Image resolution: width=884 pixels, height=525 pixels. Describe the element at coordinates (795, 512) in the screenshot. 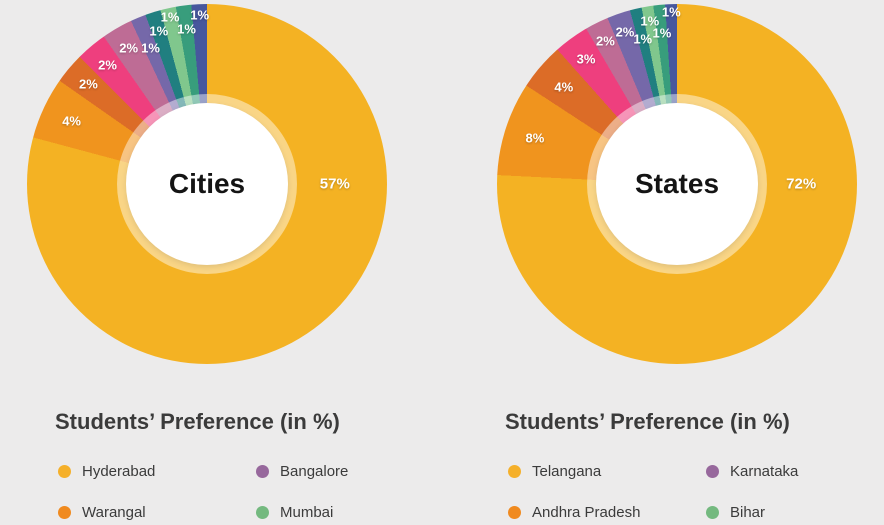

I see `legend-item: Bihar` at that location.